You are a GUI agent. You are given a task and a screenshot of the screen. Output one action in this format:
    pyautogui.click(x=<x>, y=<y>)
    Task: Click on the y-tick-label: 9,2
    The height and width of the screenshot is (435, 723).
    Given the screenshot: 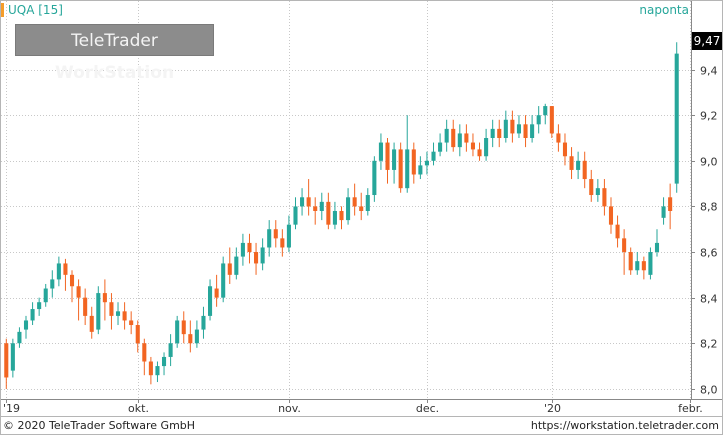 What is the action you would take?
    pyautogui.click(x=709, y=116)
    